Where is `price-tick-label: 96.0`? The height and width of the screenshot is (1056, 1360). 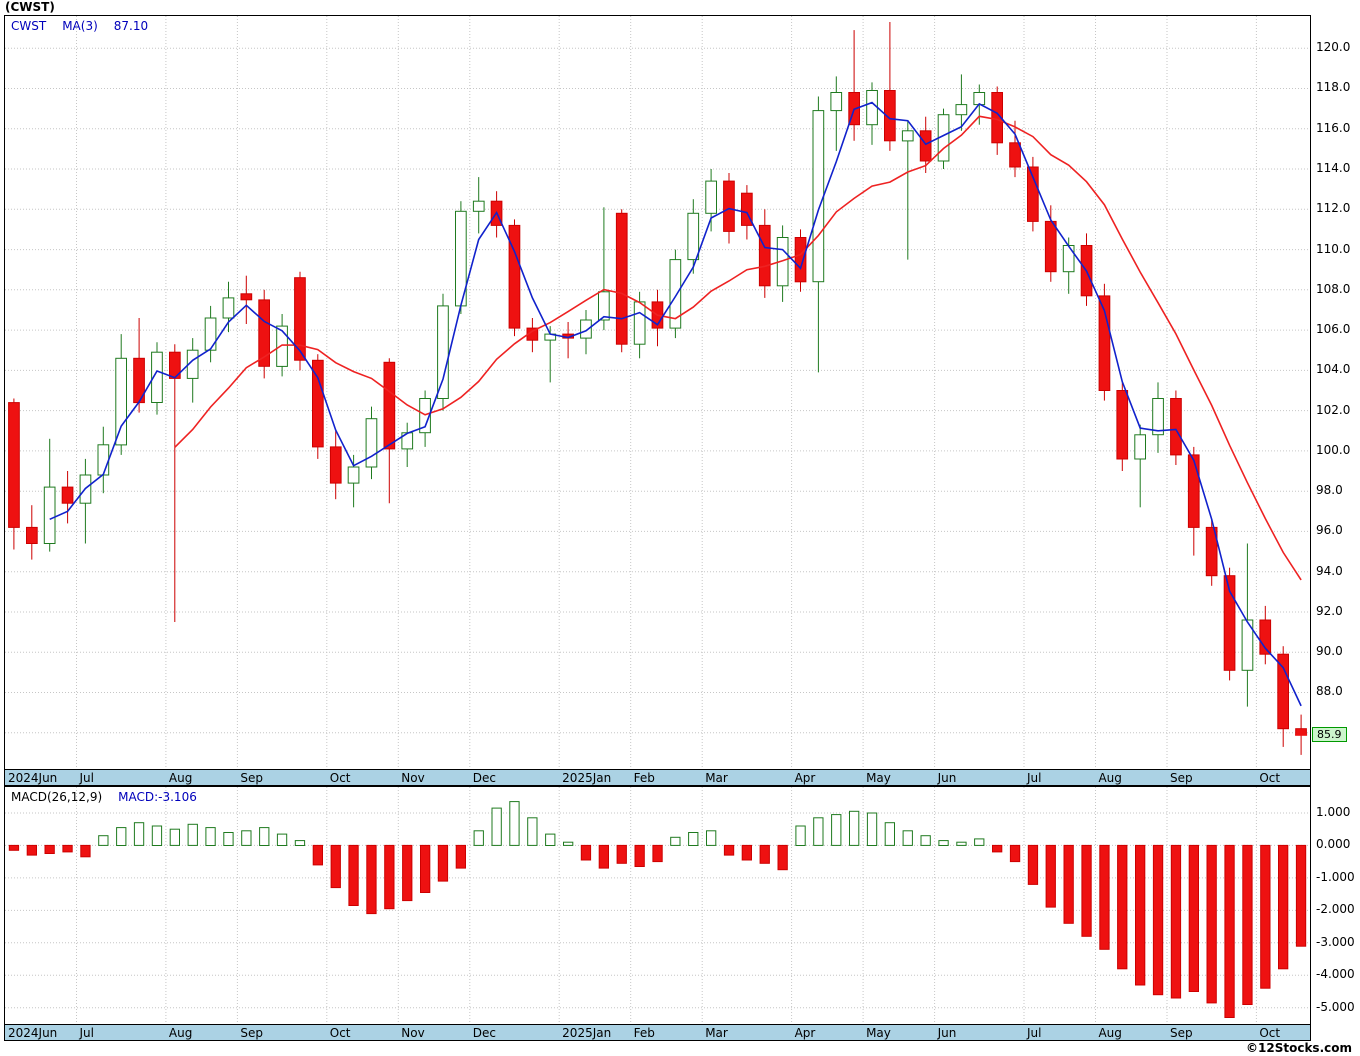
price-tick-label: 96.0 is located at coordinates (1329, 530).